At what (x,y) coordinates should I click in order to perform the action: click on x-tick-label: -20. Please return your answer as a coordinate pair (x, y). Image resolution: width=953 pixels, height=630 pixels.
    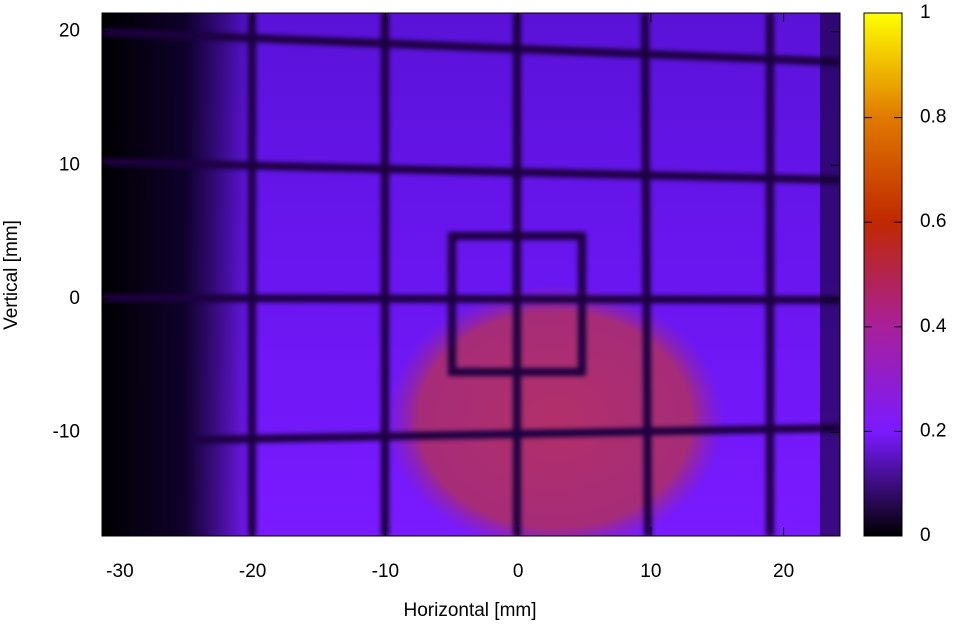
    Looking at the image, I should click on (252, 571).